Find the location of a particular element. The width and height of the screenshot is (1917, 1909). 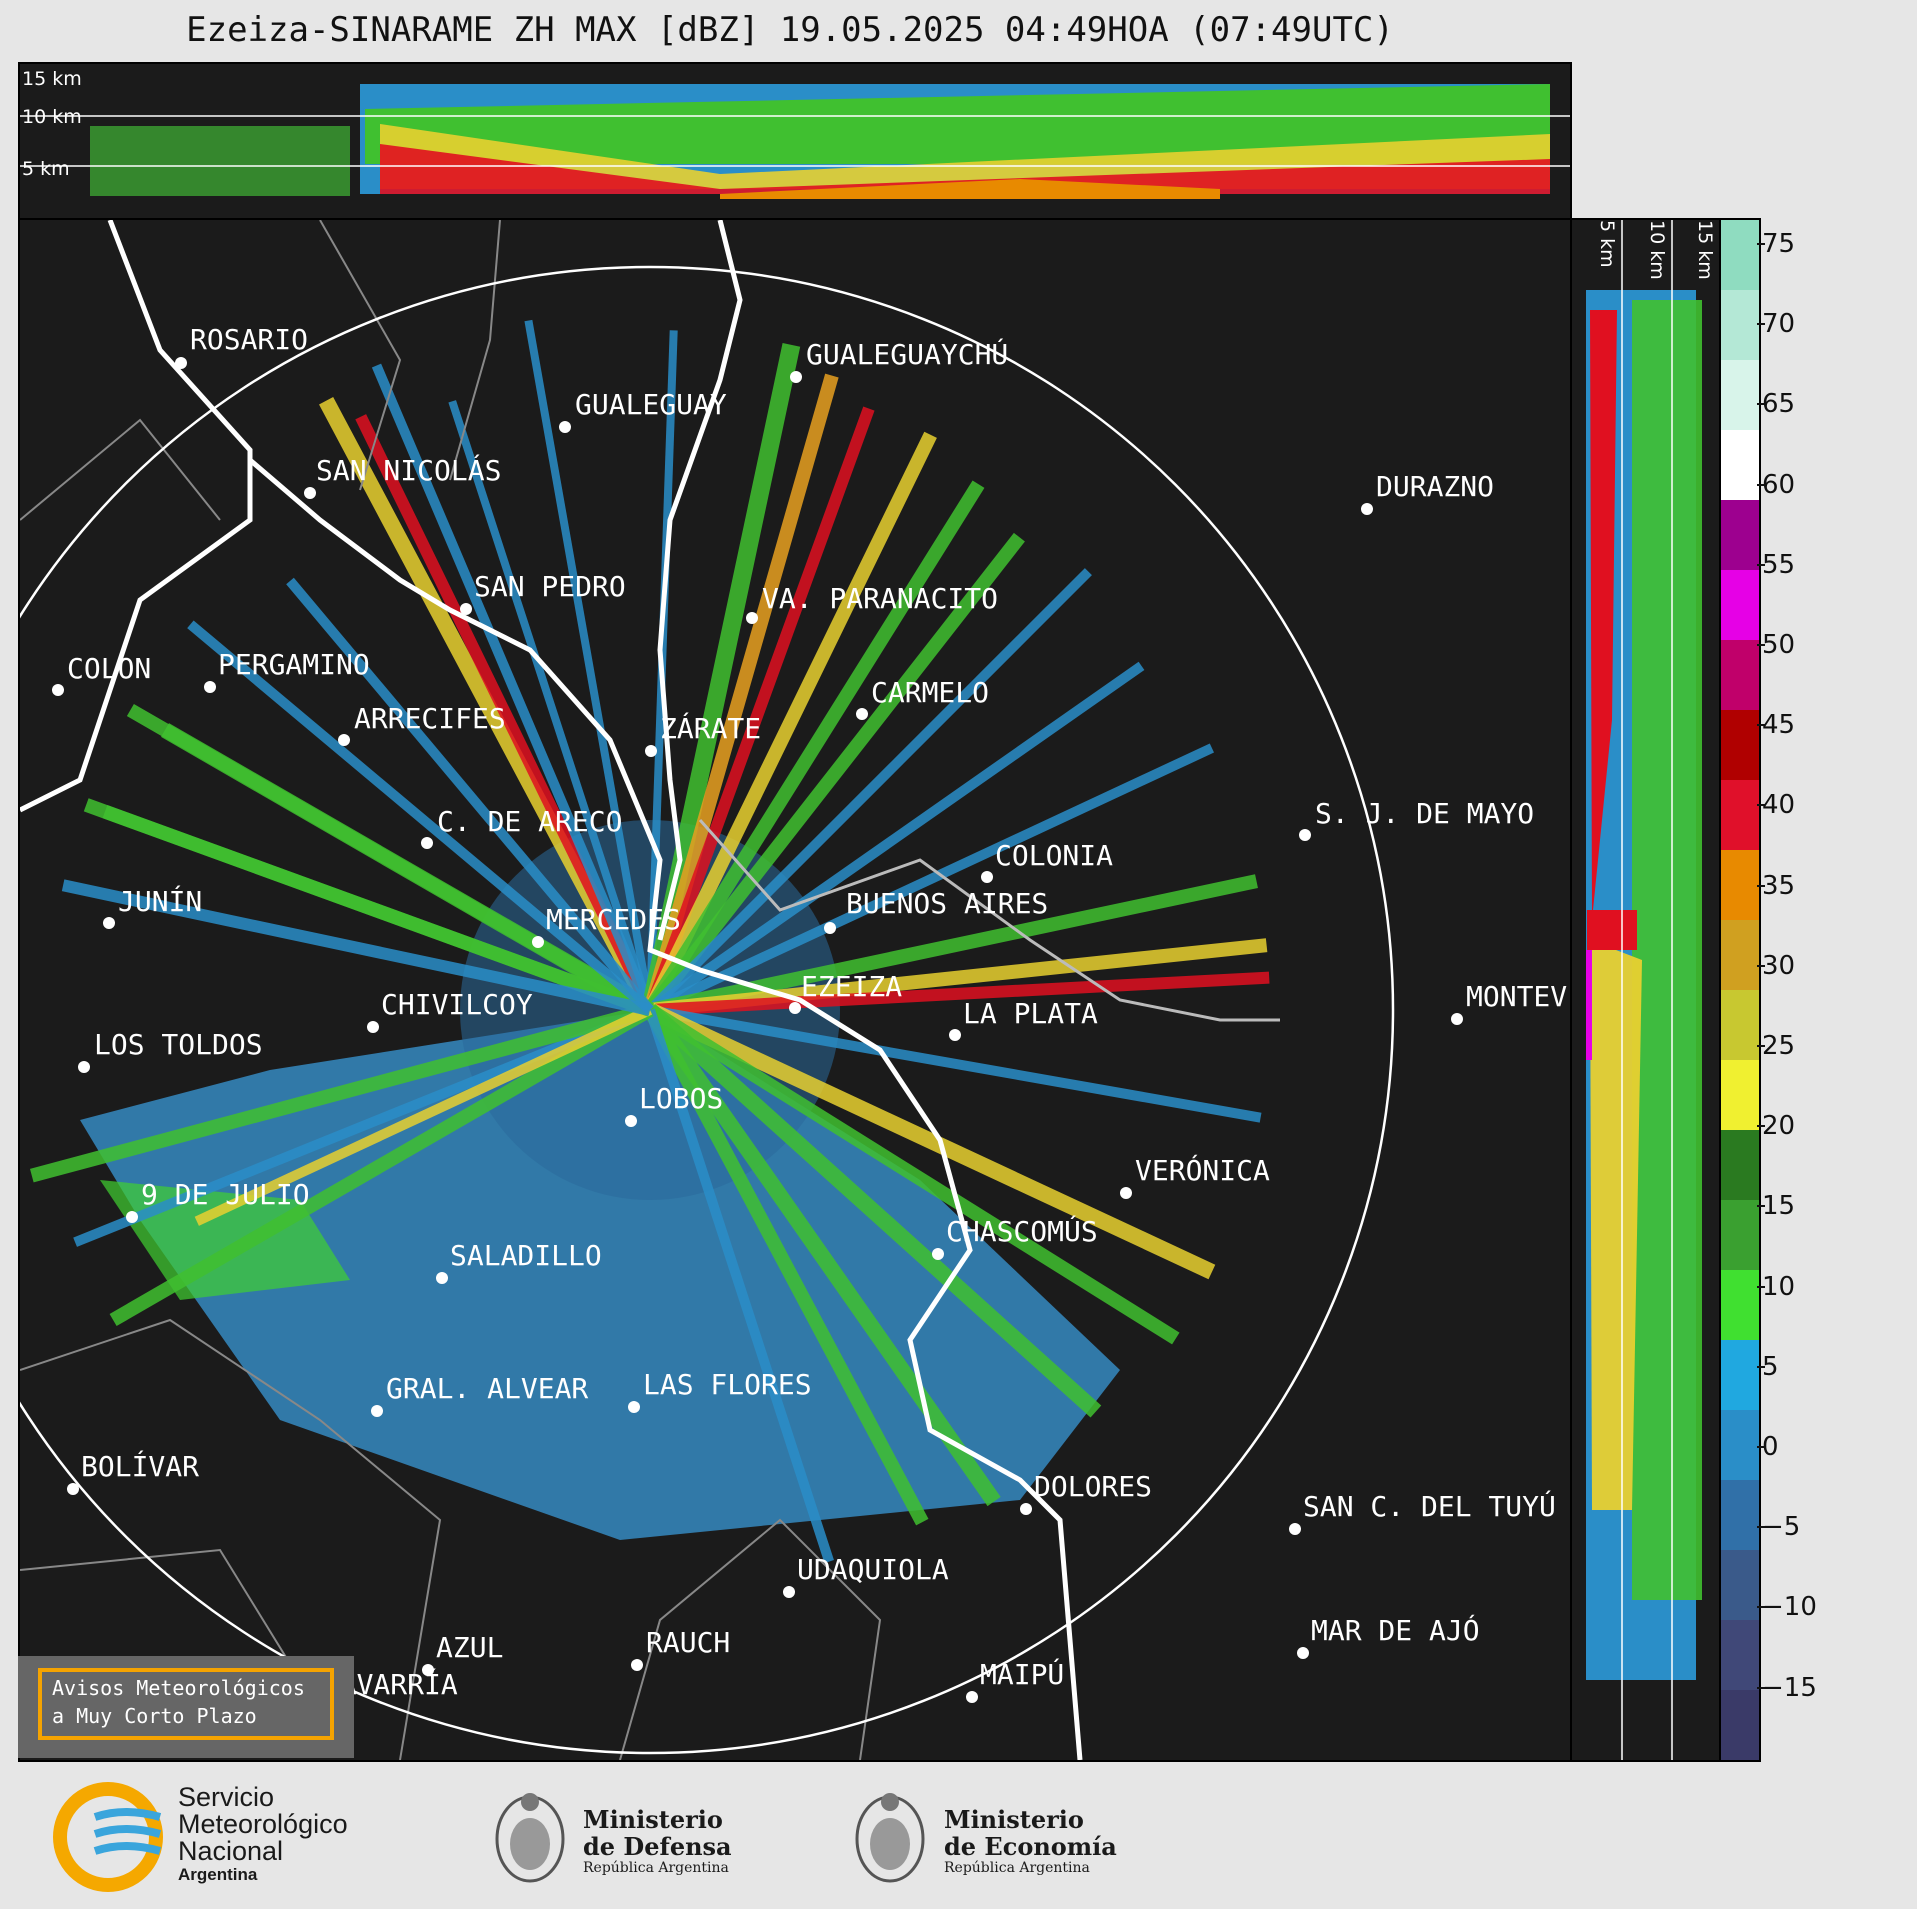

colorbar-tick-label: −15 is located at coordinates (1789, 1687).